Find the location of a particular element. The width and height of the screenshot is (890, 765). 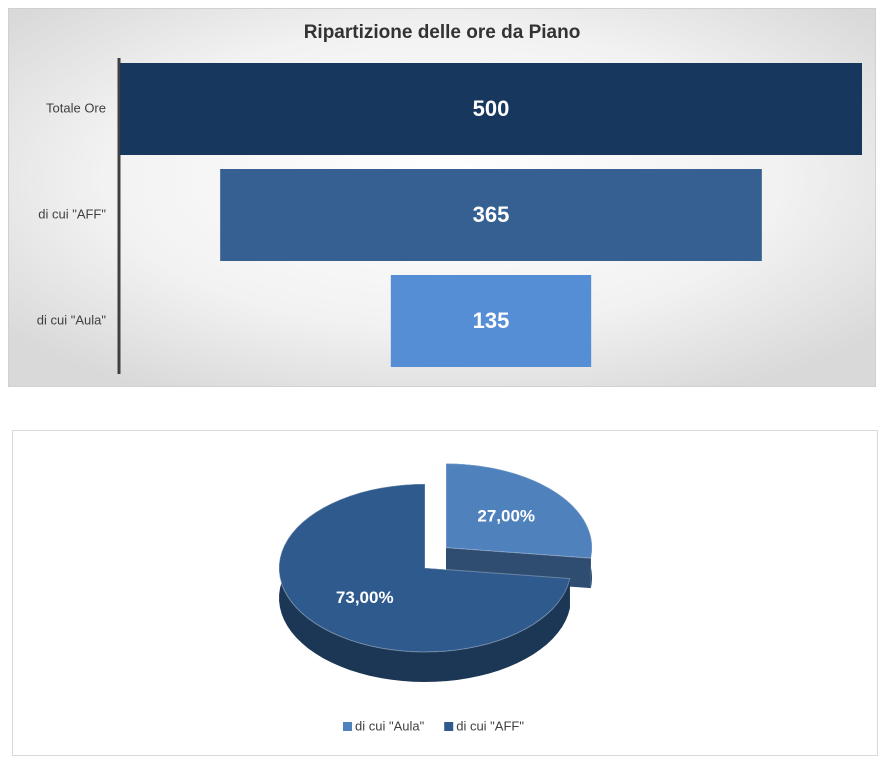

data-label: 365 is located at coordinates (491, 214).